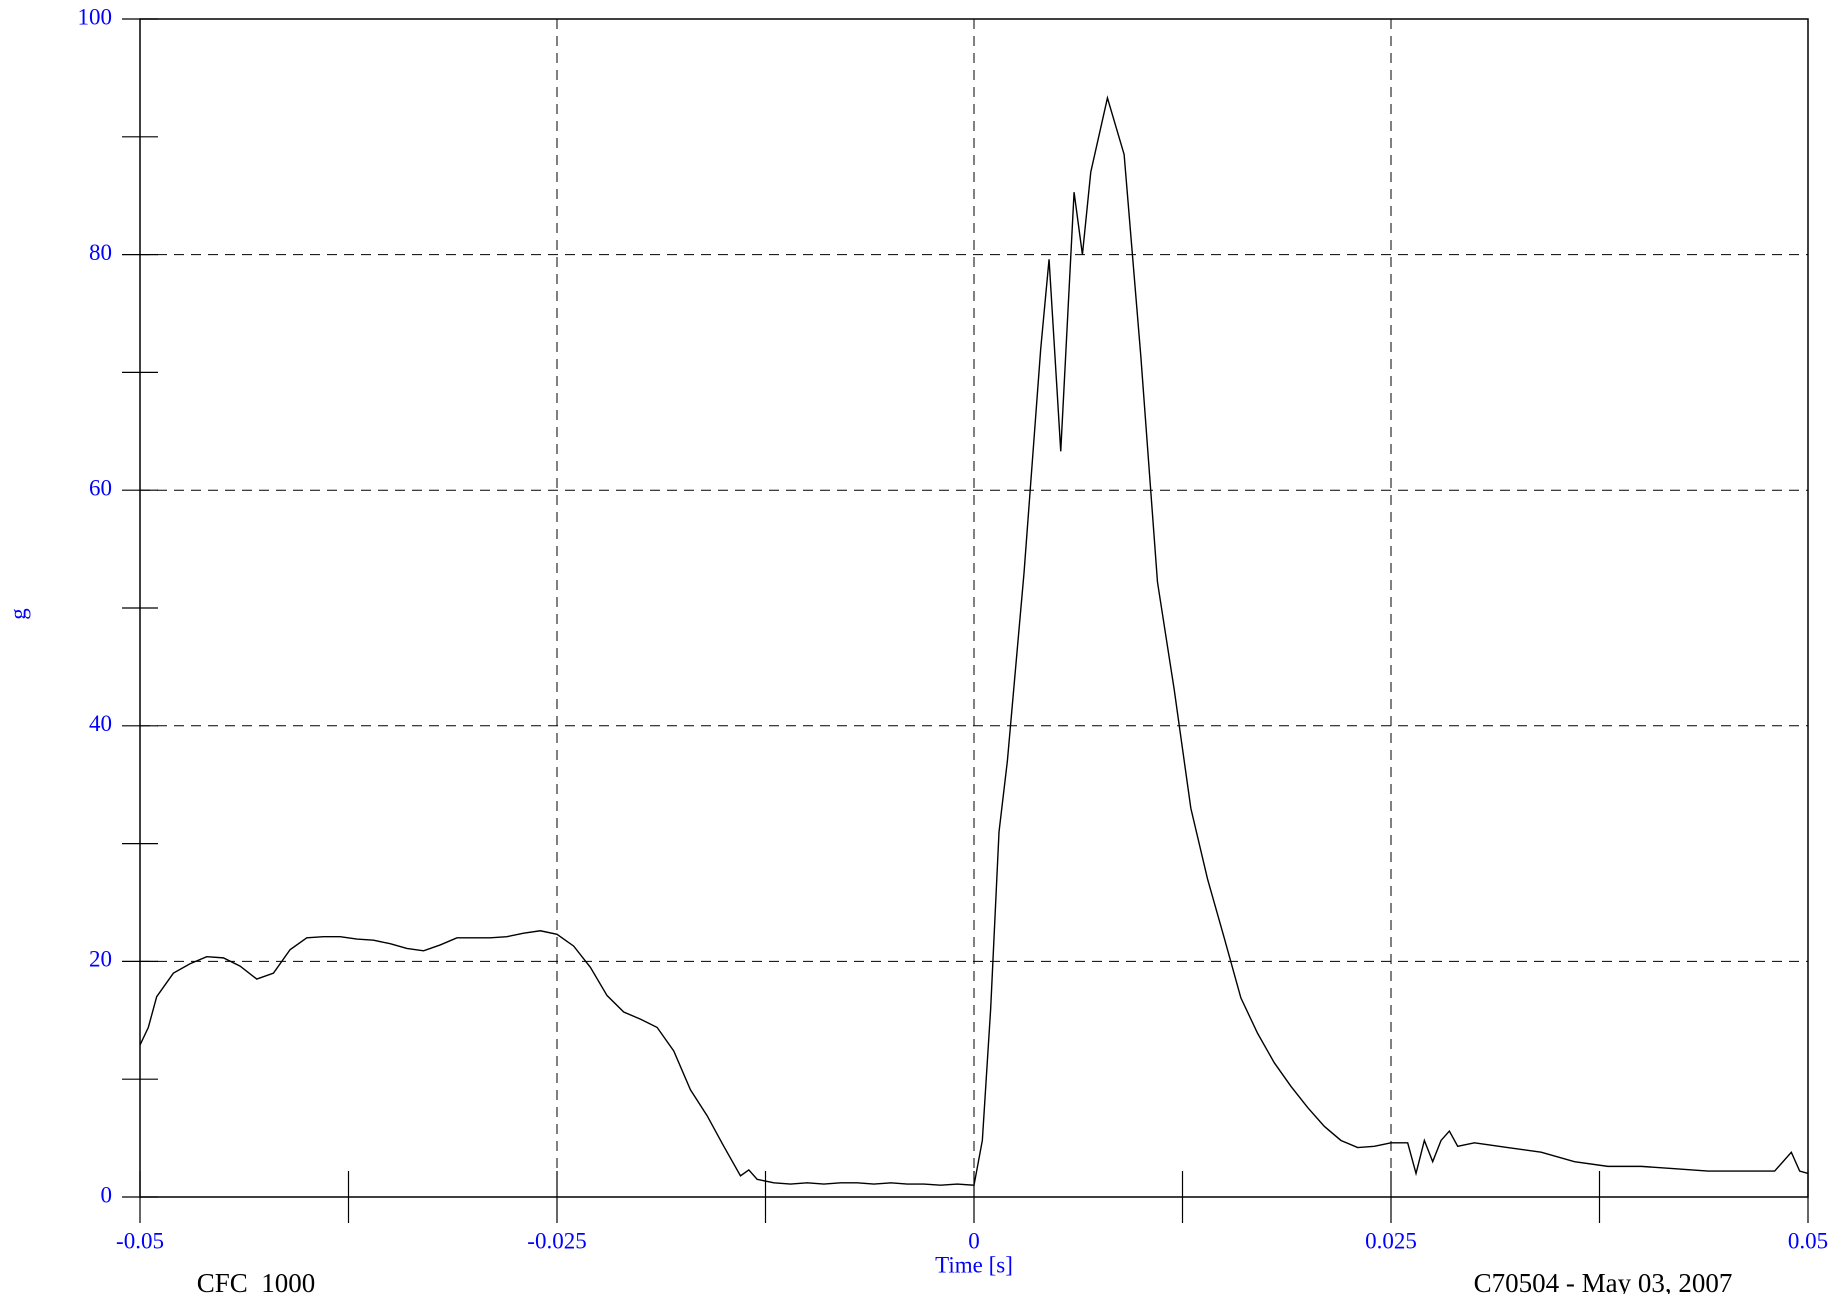 The height and width of the screenshot is (1294, 1841). Describe the element at coordinates (140, 1240) in the screenshot. I see `x-tick-label: -0.05` at that location.